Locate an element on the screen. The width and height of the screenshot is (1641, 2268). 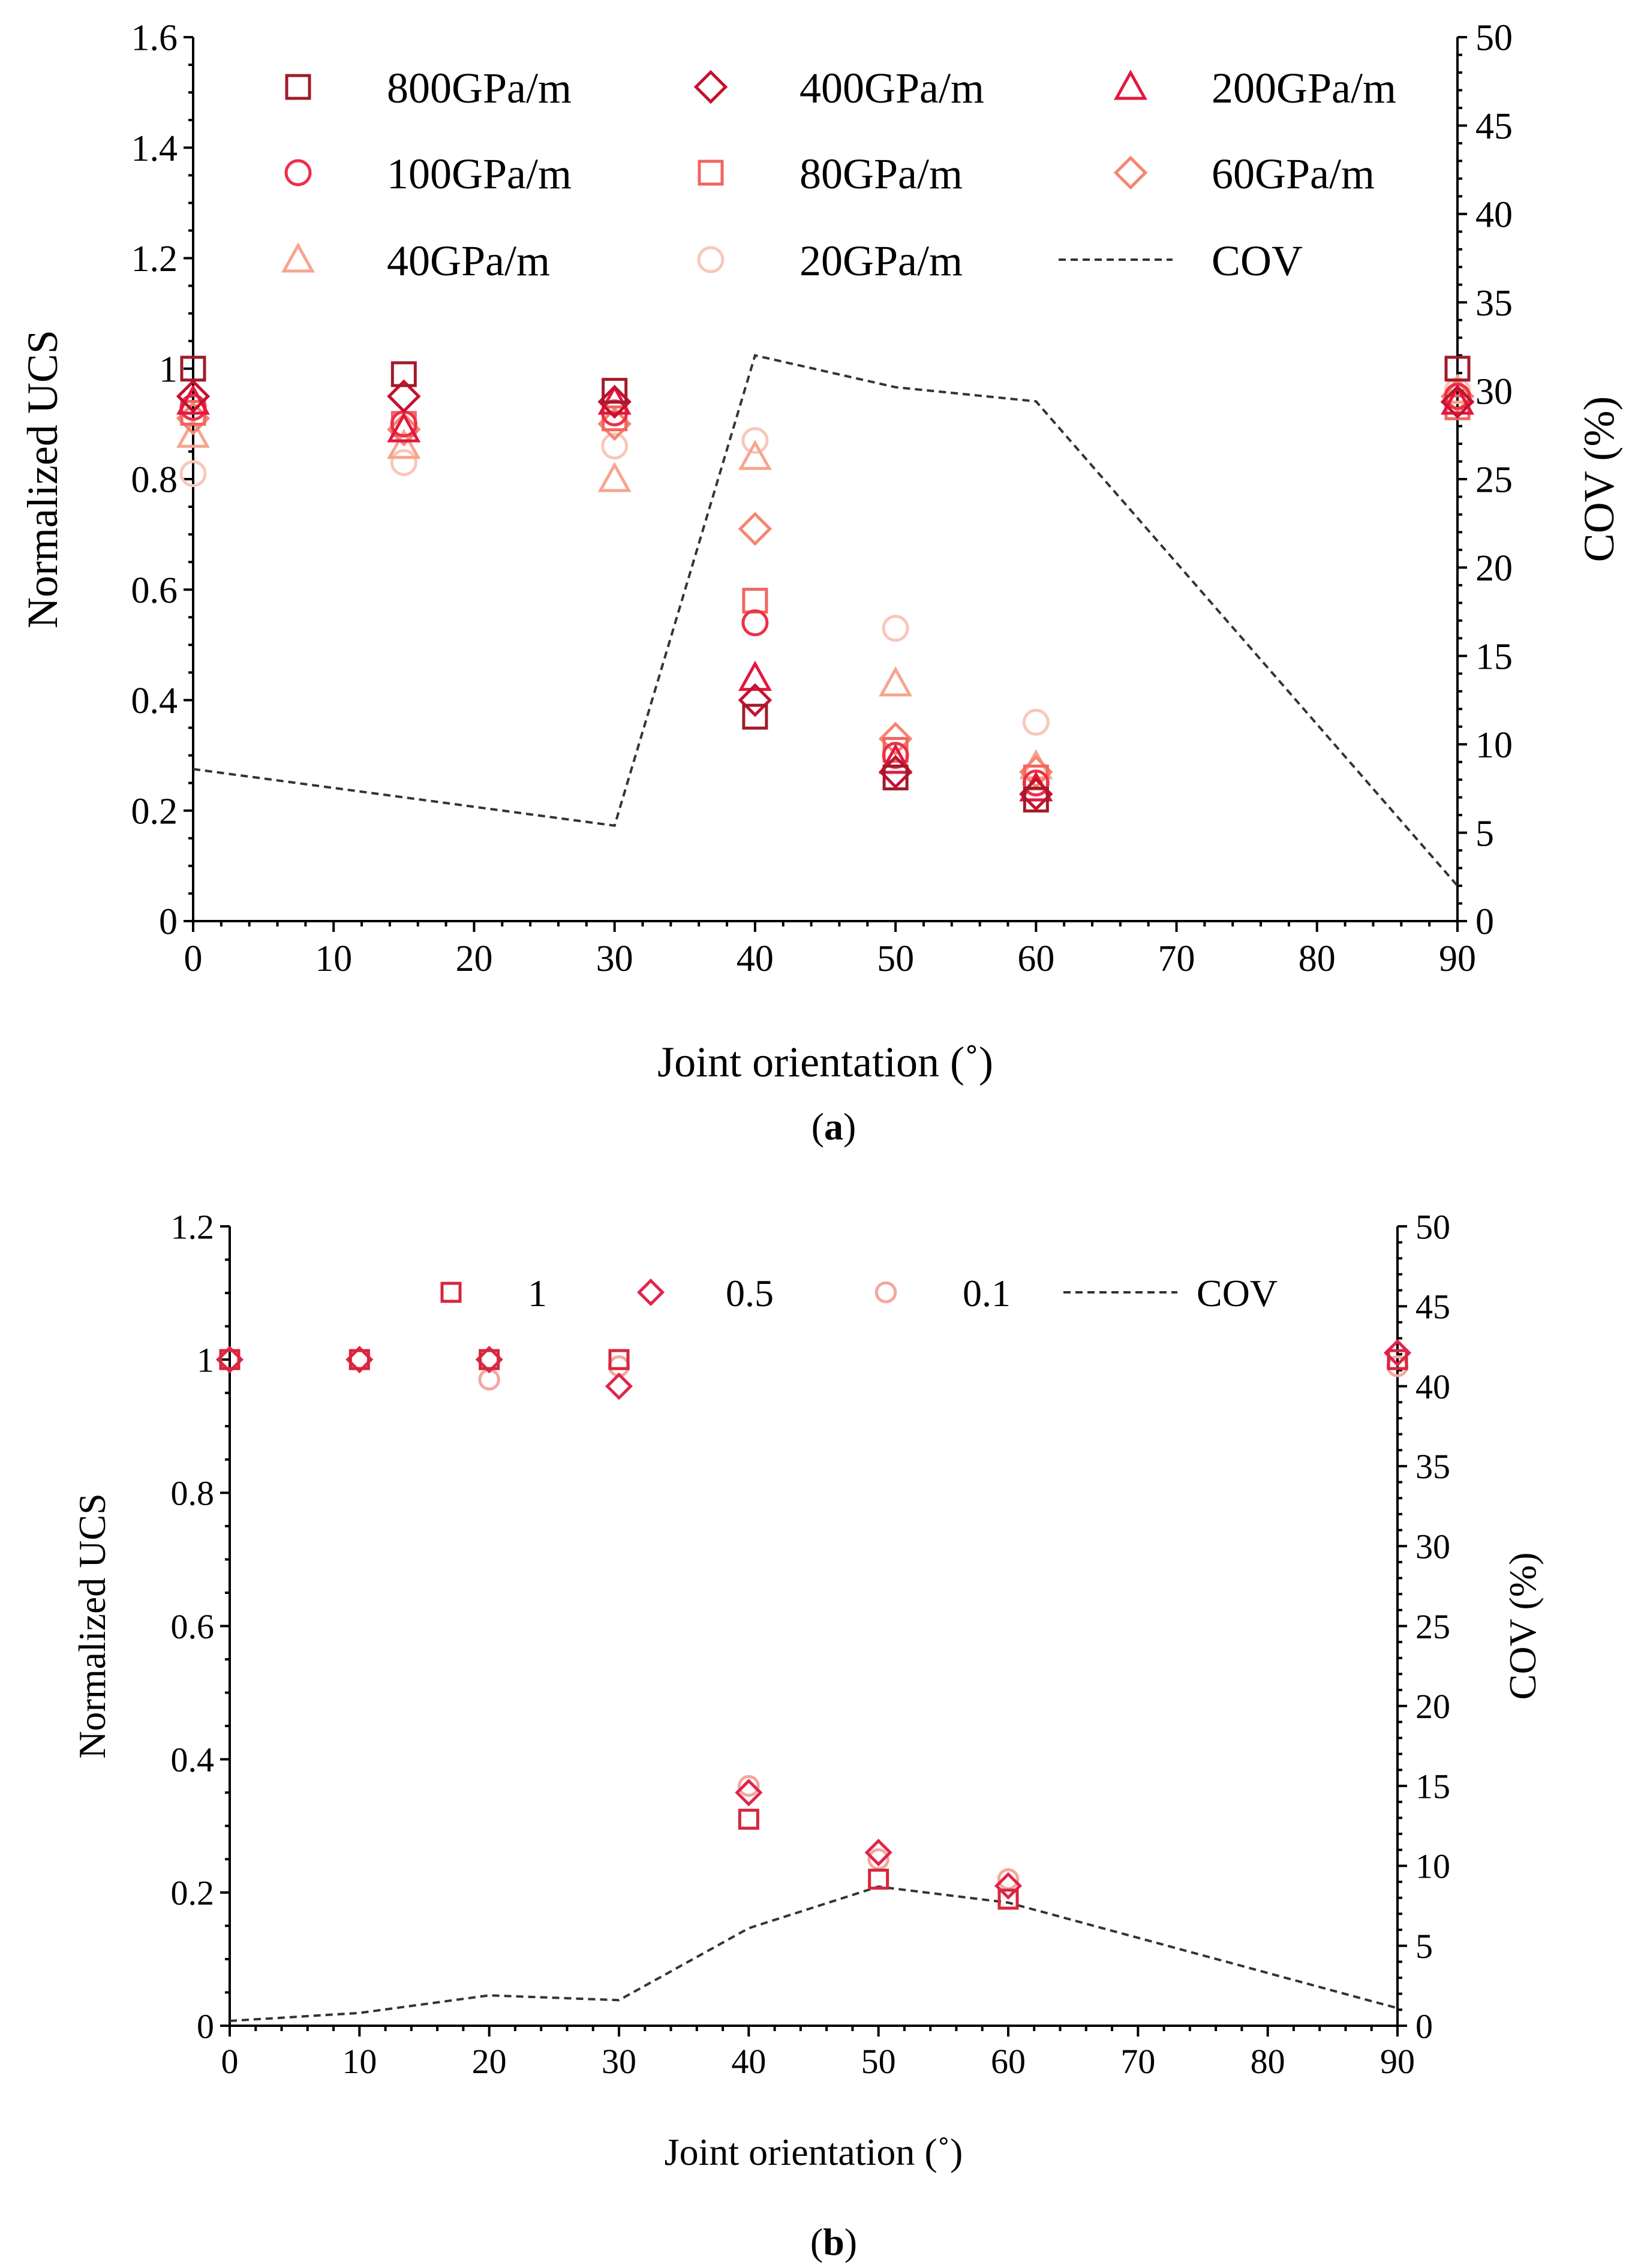
caption-b: (b) is located at coordinates (833, 2242).